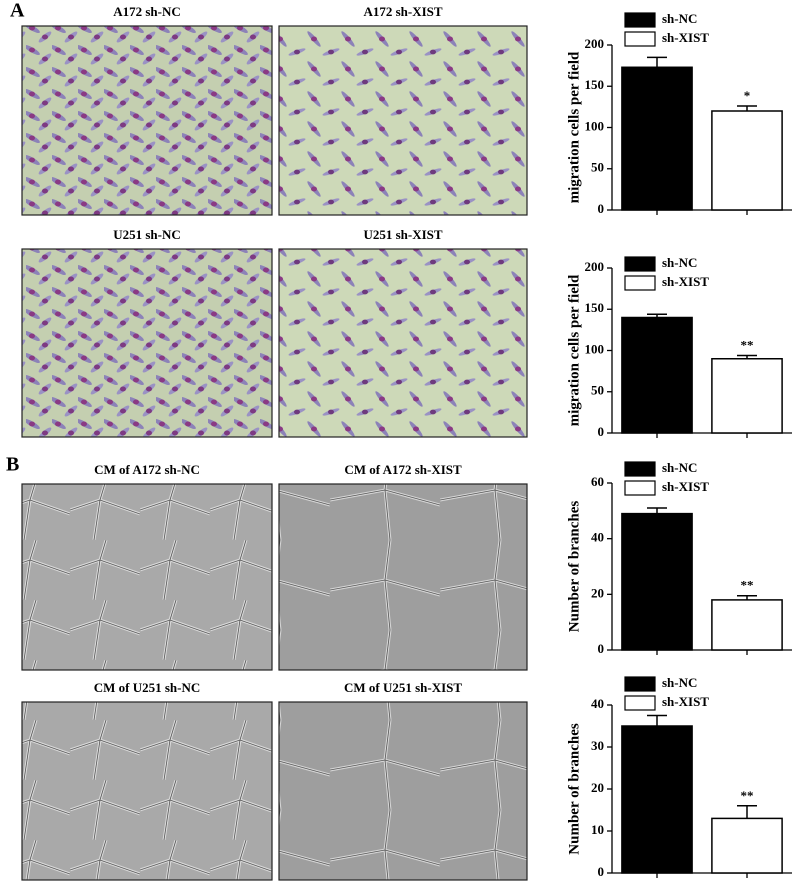 The image size is (800, 883). I want to click on image-label: CM of A172 sh-NC, so click(147, 469).